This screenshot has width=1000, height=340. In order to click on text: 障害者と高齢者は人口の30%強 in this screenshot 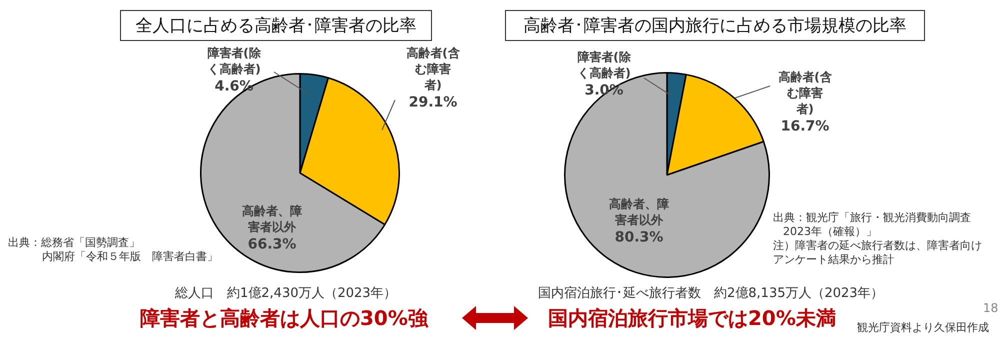, I will do `click(284, 318)`.